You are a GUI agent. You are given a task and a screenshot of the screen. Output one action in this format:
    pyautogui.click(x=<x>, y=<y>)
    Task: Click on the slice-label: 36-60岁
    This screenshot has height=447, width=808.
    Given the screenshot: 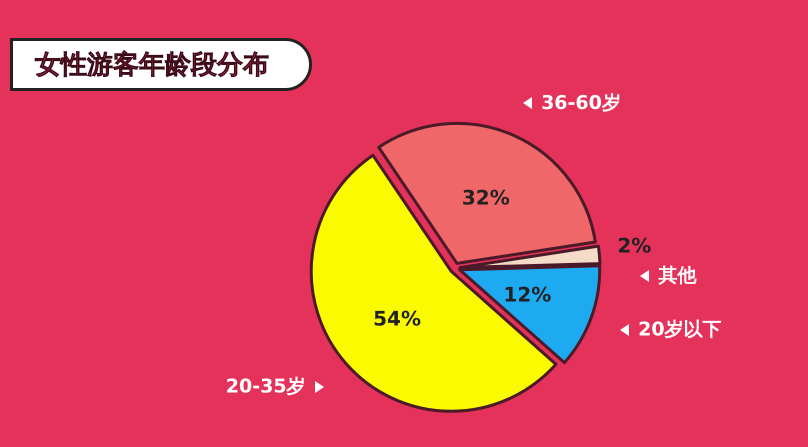 What is the action you would take?
    pyautogui.click(x=581, y=103)
    